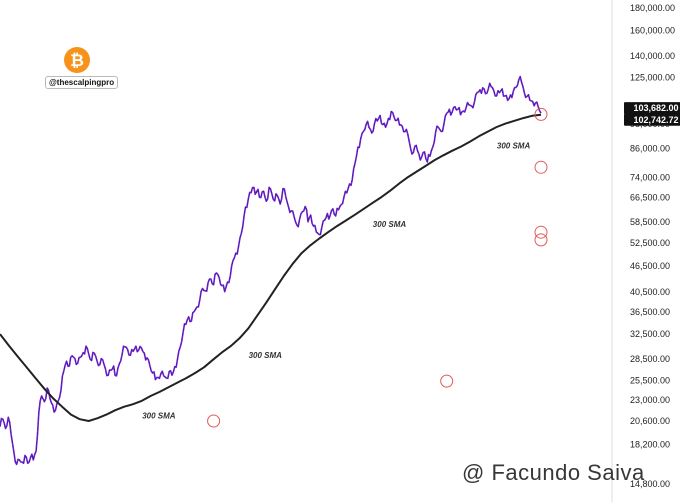 The height and width of the screenshot is (502, 680). I want to click on bitcoin-logo-icon: ₿, so click(77, 60).